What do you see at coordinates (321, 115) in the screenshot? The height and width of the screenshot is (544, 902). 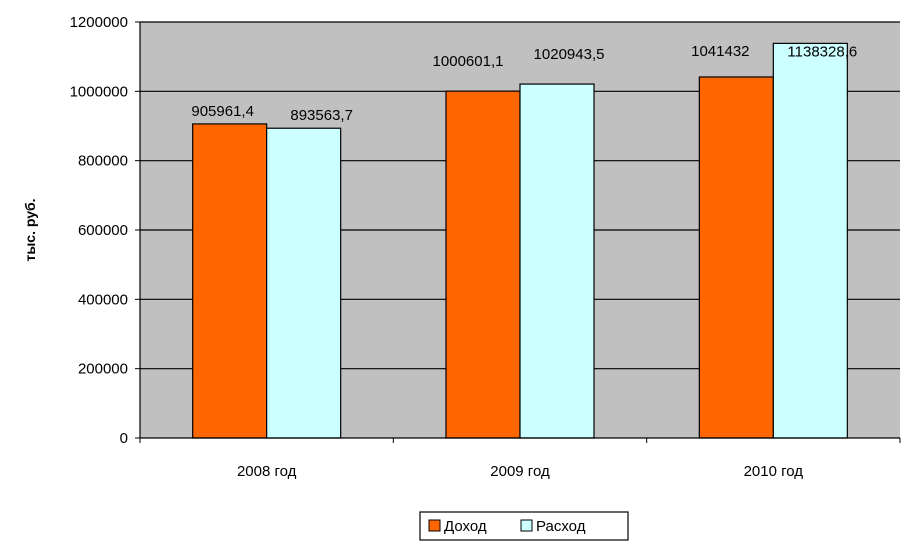 I see `data-label: 893563,7` at bounding box center [321, 115].